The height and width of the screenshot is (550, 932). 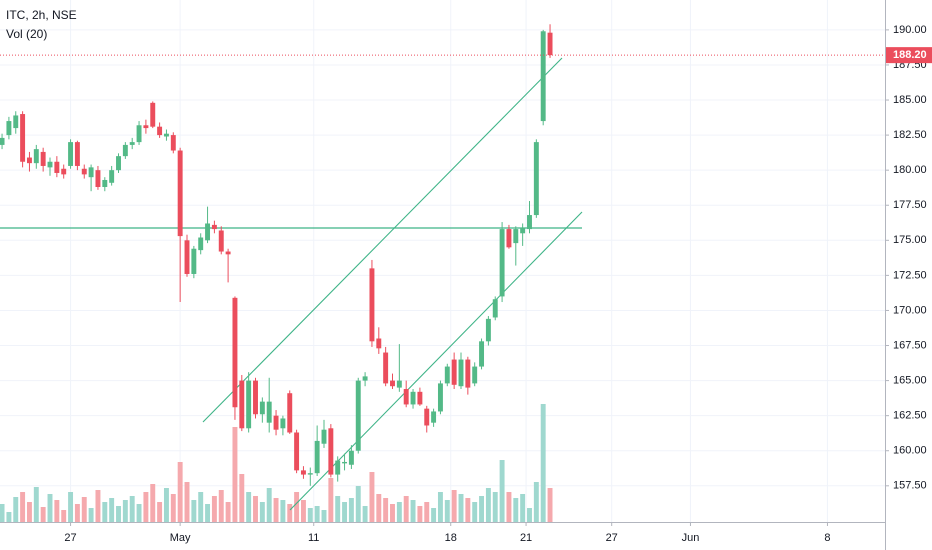 What do you see at coordinates (910, 240) in the screenshot?
I see `y-tick-label: 175.00` at bounding box center [910, 240].